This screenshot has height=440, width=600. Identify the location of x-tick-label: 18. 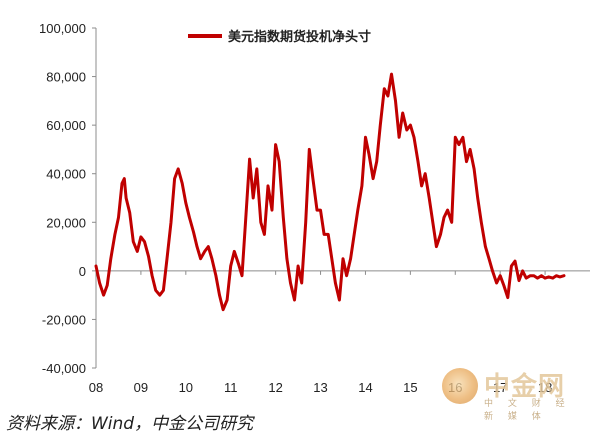
(545, 387).